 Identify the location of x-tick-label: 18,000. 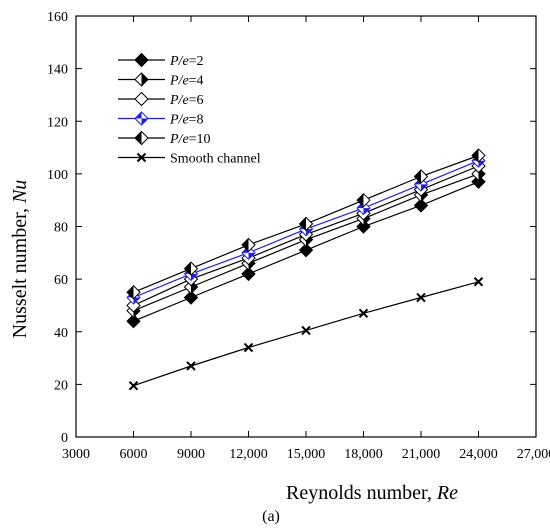
(363, 454).